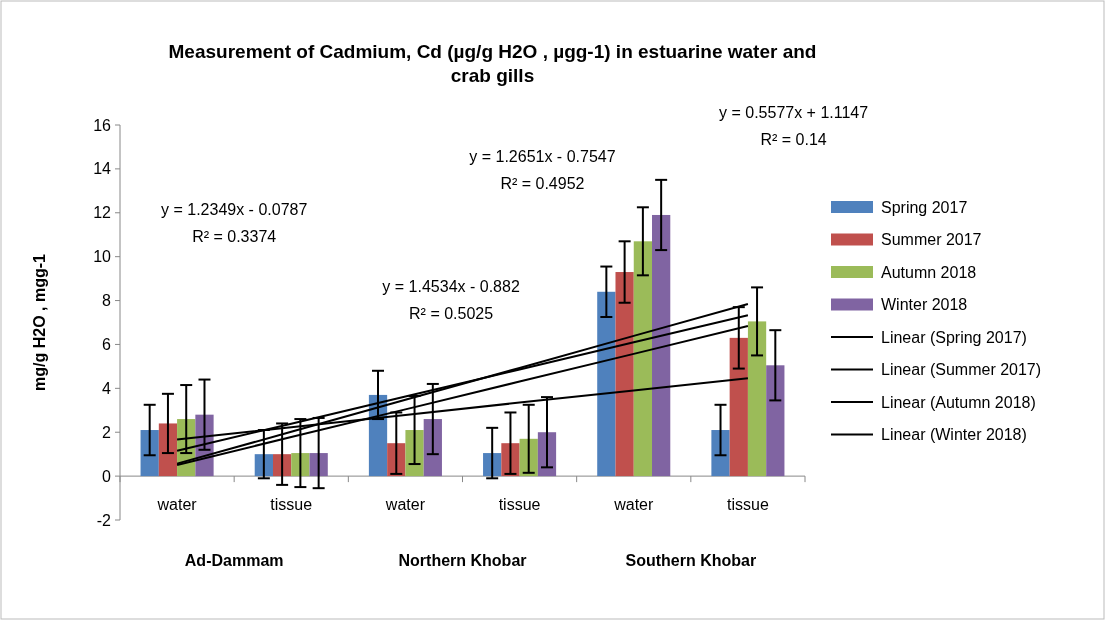  I want to click on legend-label: Autumn 2018, so click(929, 272).